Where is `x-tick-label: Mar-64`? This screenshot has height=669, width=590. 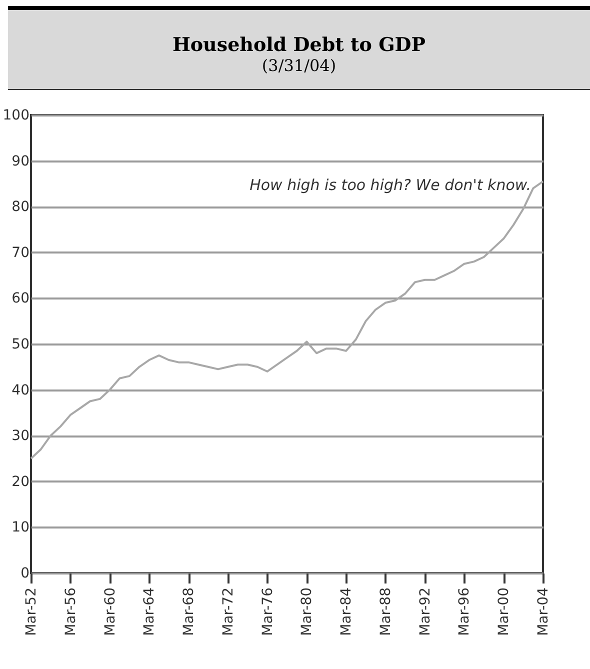 x-tick-label: Mar-64 is located at coordinates (150, 611).